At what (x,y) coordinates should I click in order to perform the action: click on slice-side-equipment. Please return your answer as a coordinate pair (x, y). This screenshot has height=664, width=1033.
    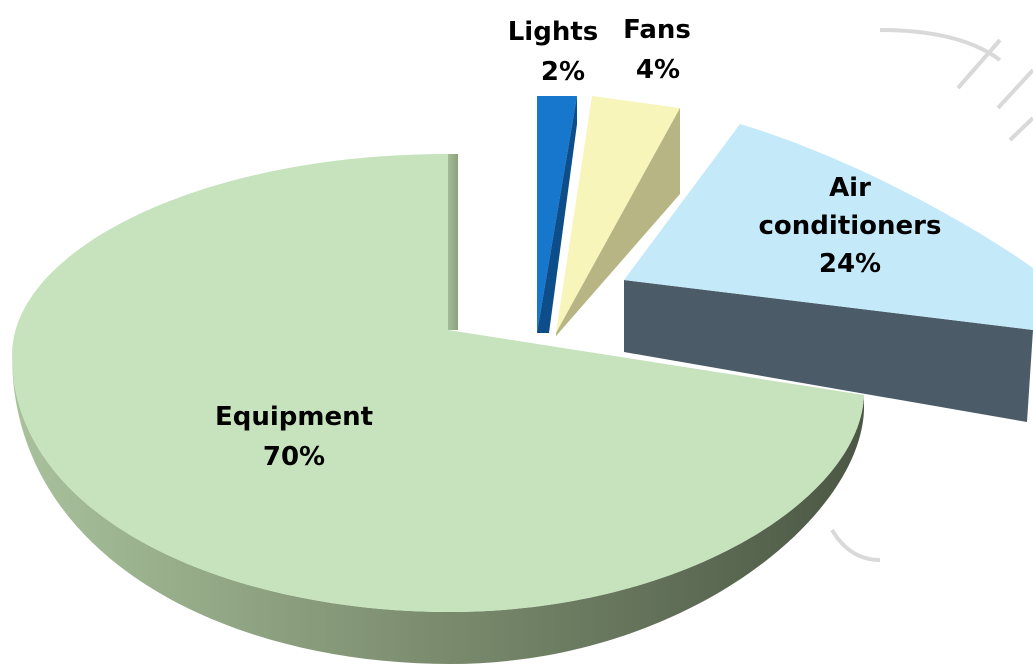
    Looking at the image, I should click on (453, 242).